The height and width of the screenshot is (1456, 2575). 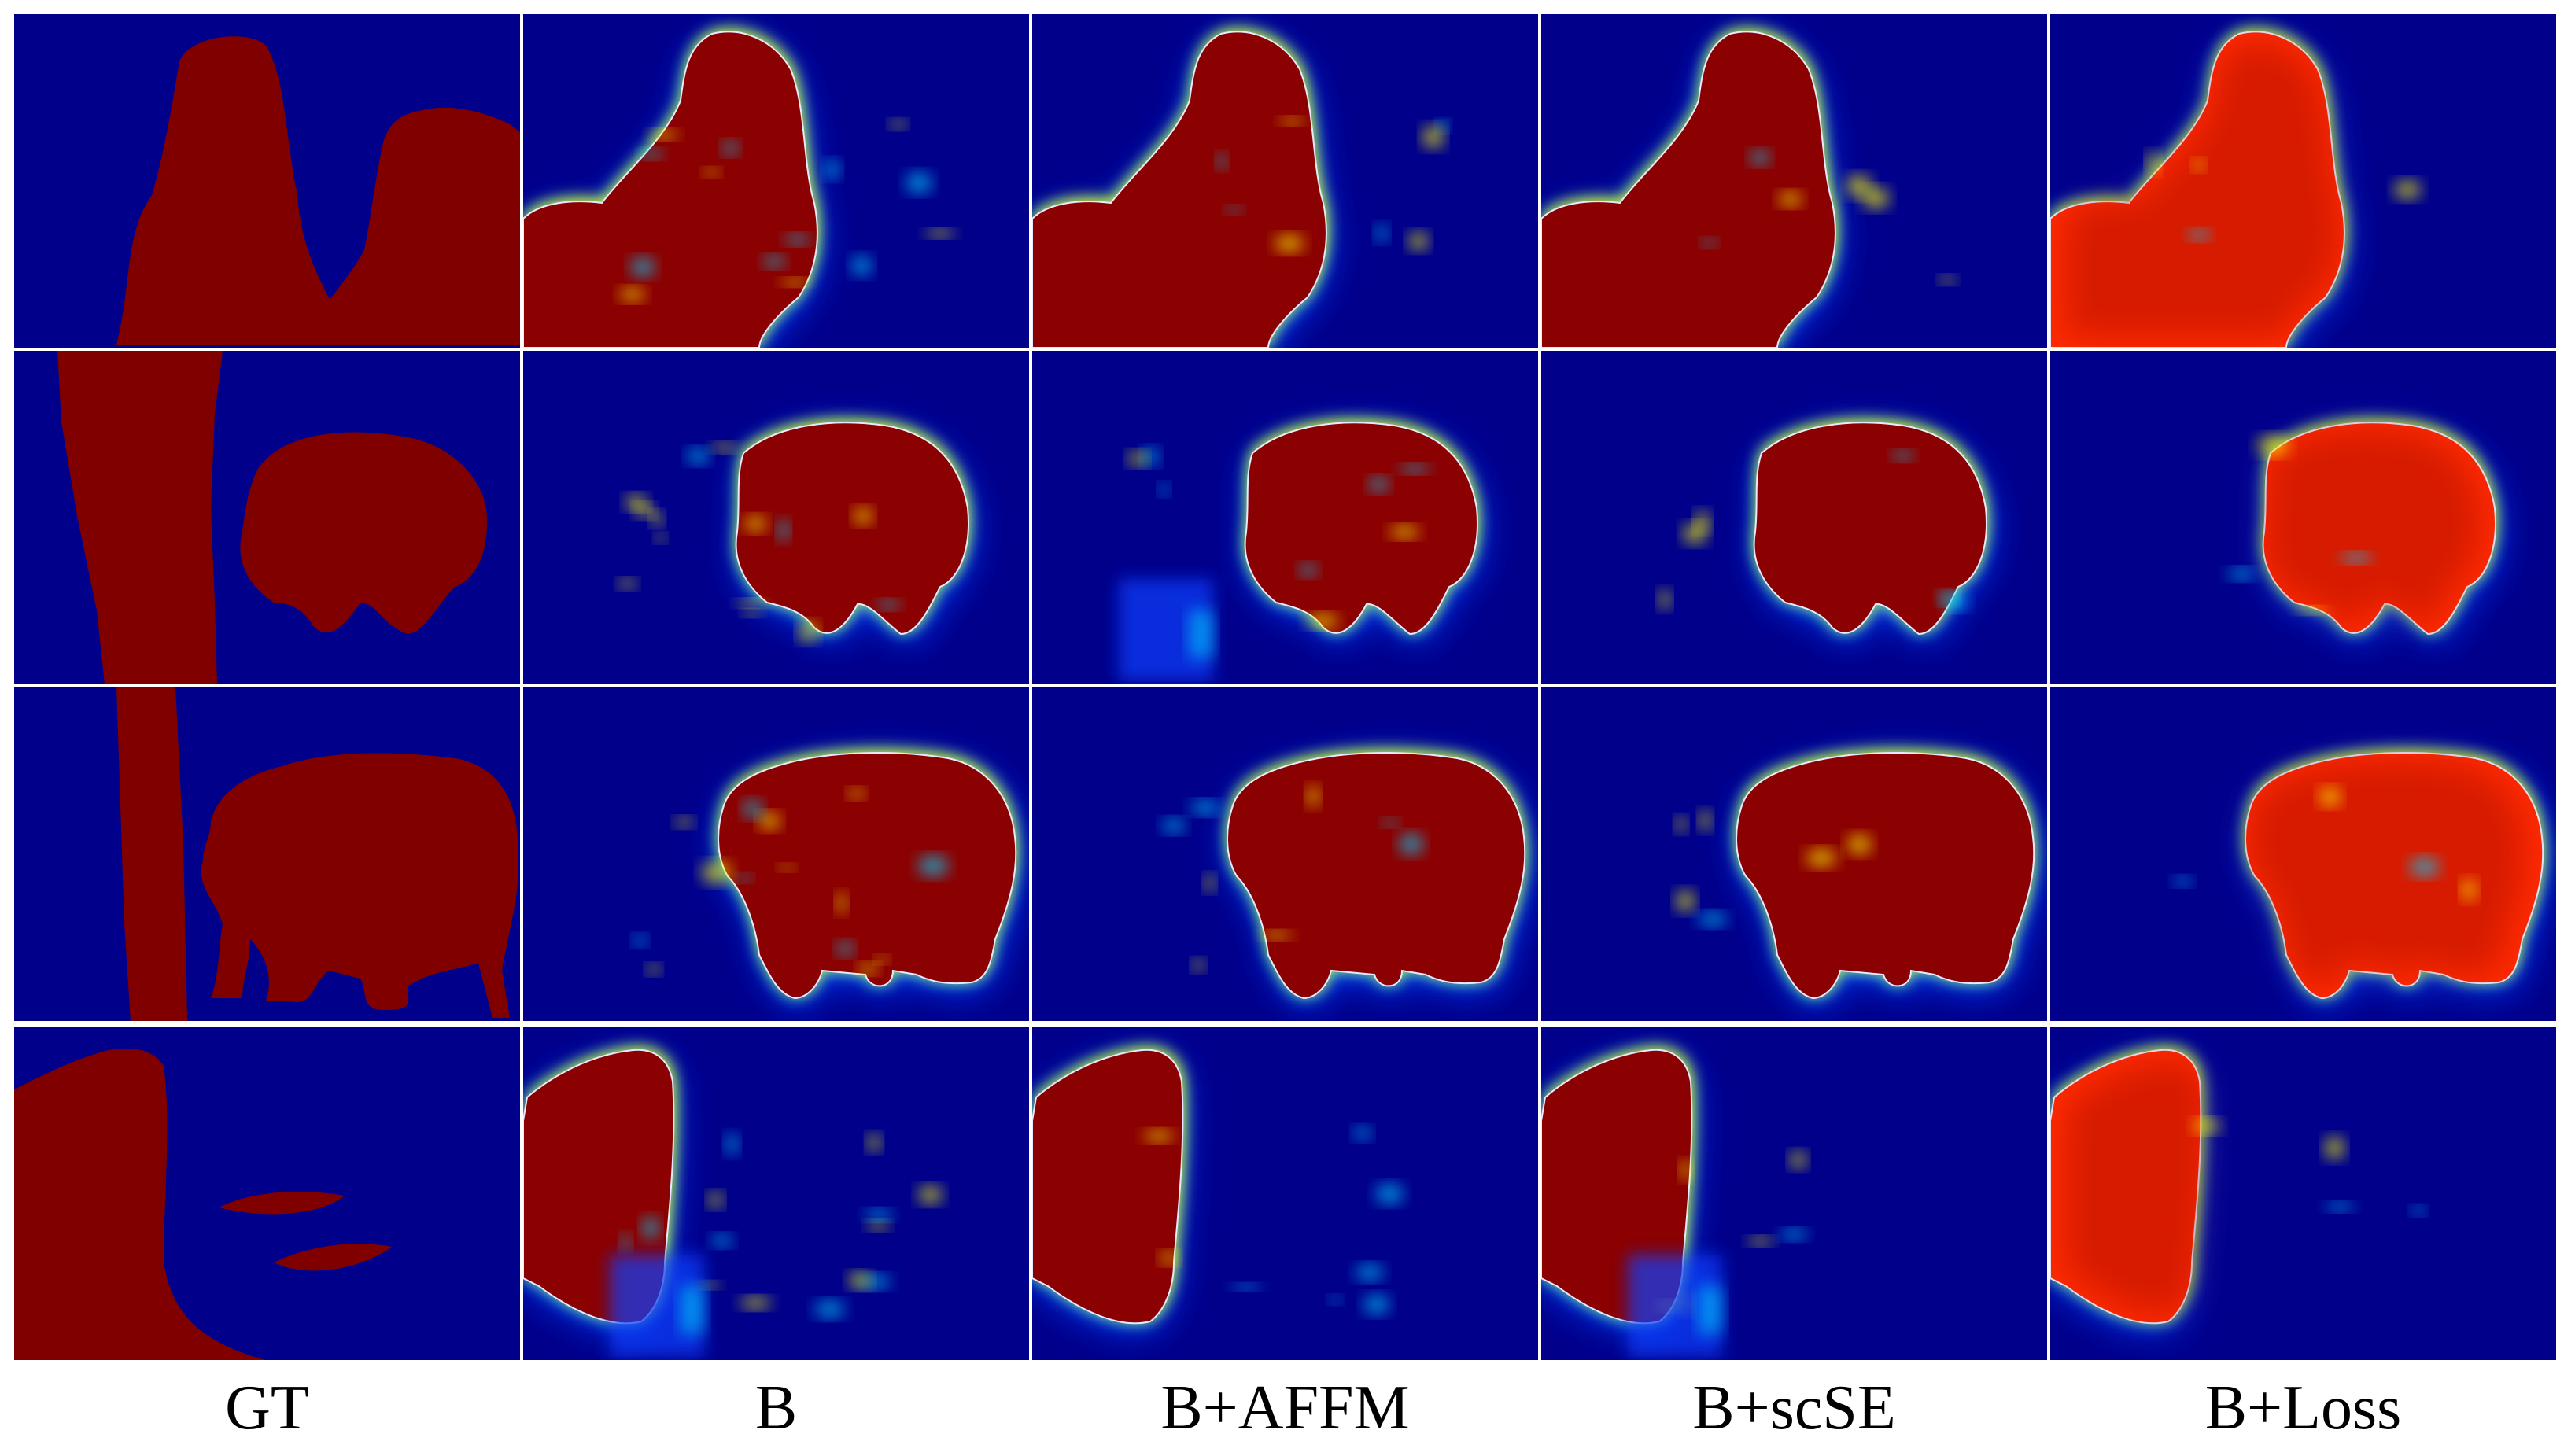 What do you see at coordinates (1794, 1408) in the screenshot?
I see `label-b-scse: B+scSE` at bounding box center [1794, 1408].